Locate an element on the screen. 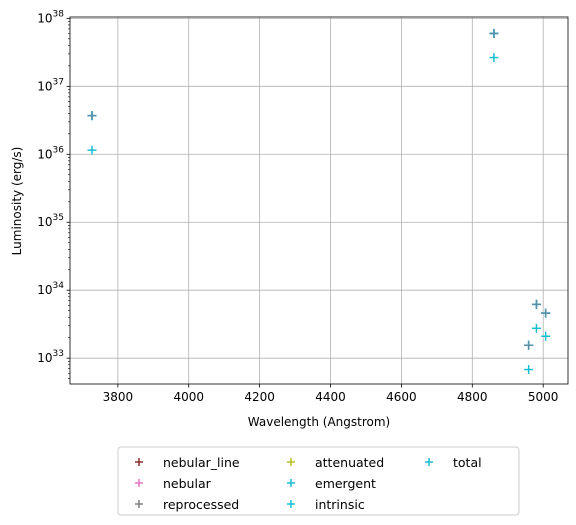 The width and height of the screenshot is (576, 525). x-tick-label: 4400 is located at coordinates (330, 397).